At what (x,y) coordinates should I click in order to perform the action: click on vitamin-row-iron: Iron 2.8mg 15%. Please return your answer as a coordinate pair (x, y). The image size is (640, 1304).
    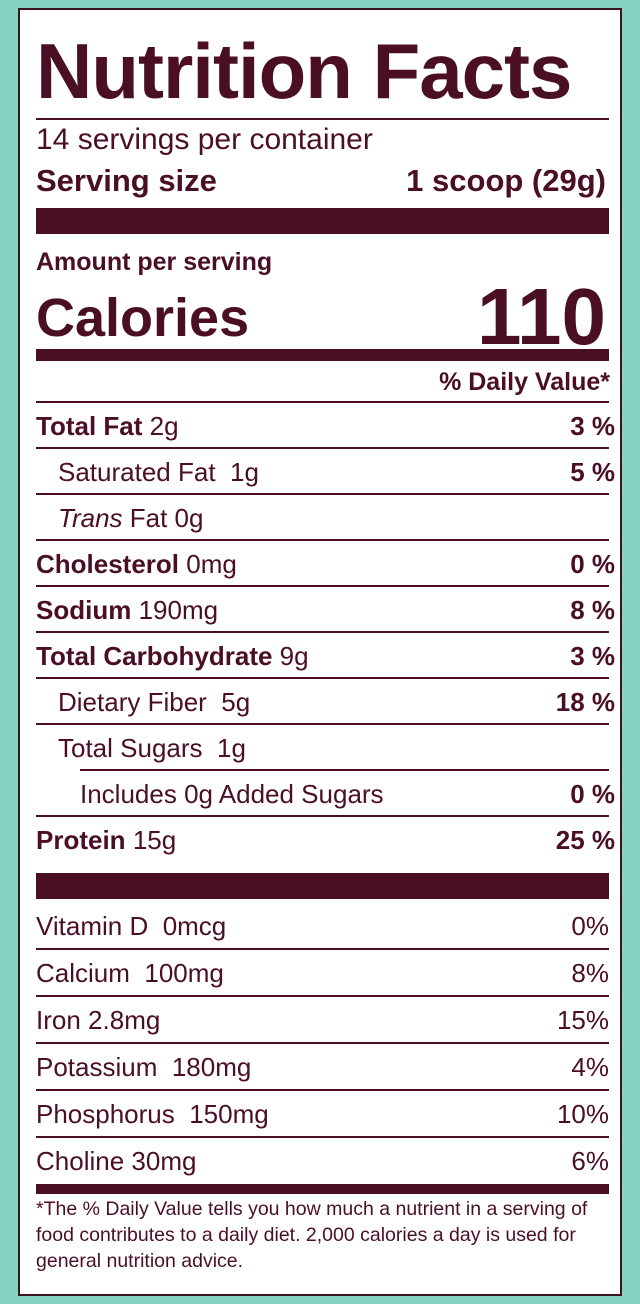
    Looking at the image, I should click on (322, 1020).